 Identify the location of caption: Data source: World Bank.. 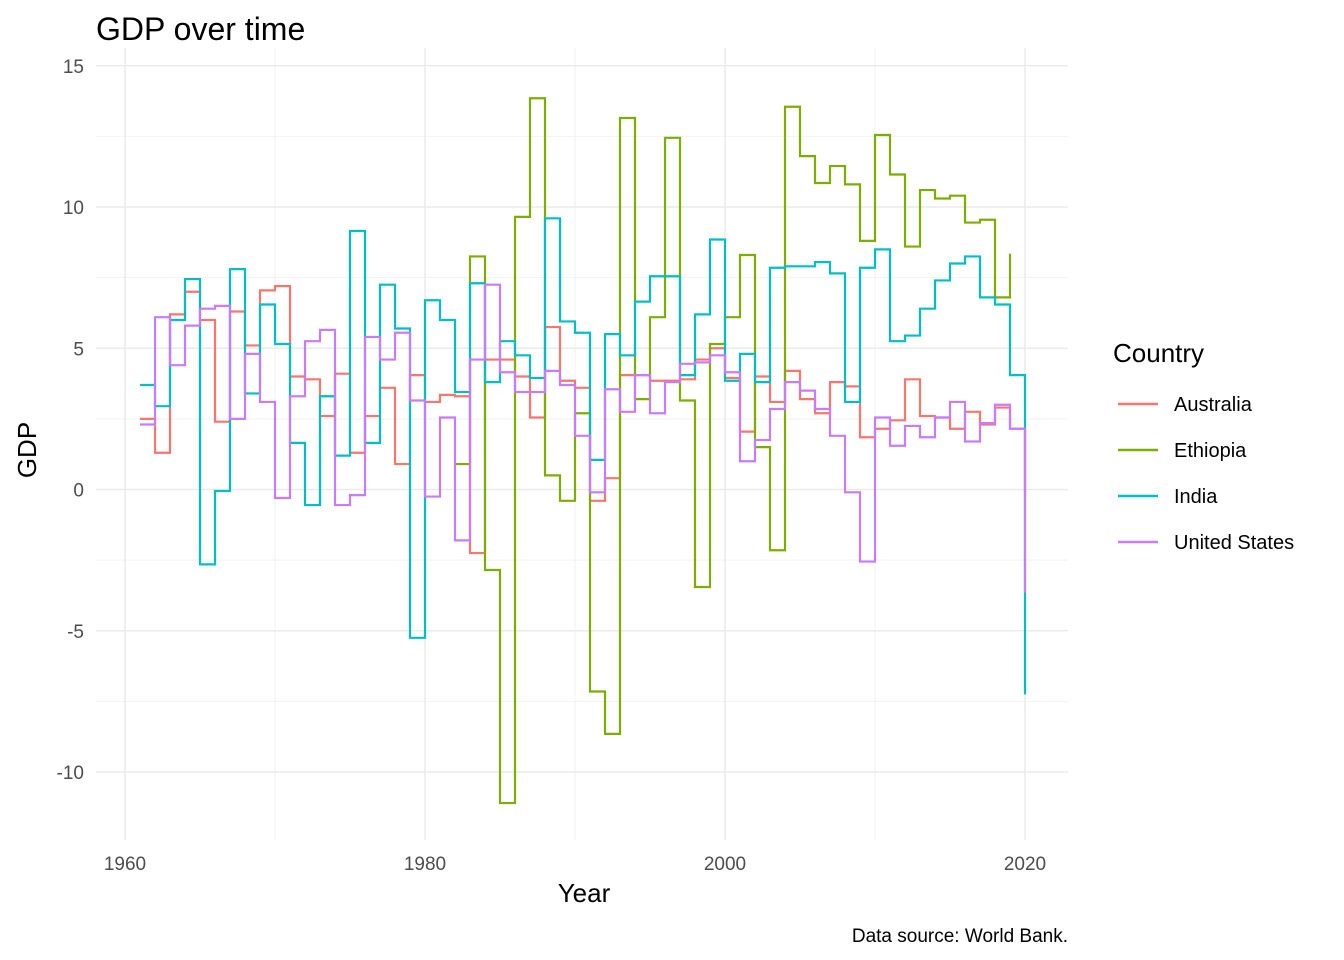
(960, 936).